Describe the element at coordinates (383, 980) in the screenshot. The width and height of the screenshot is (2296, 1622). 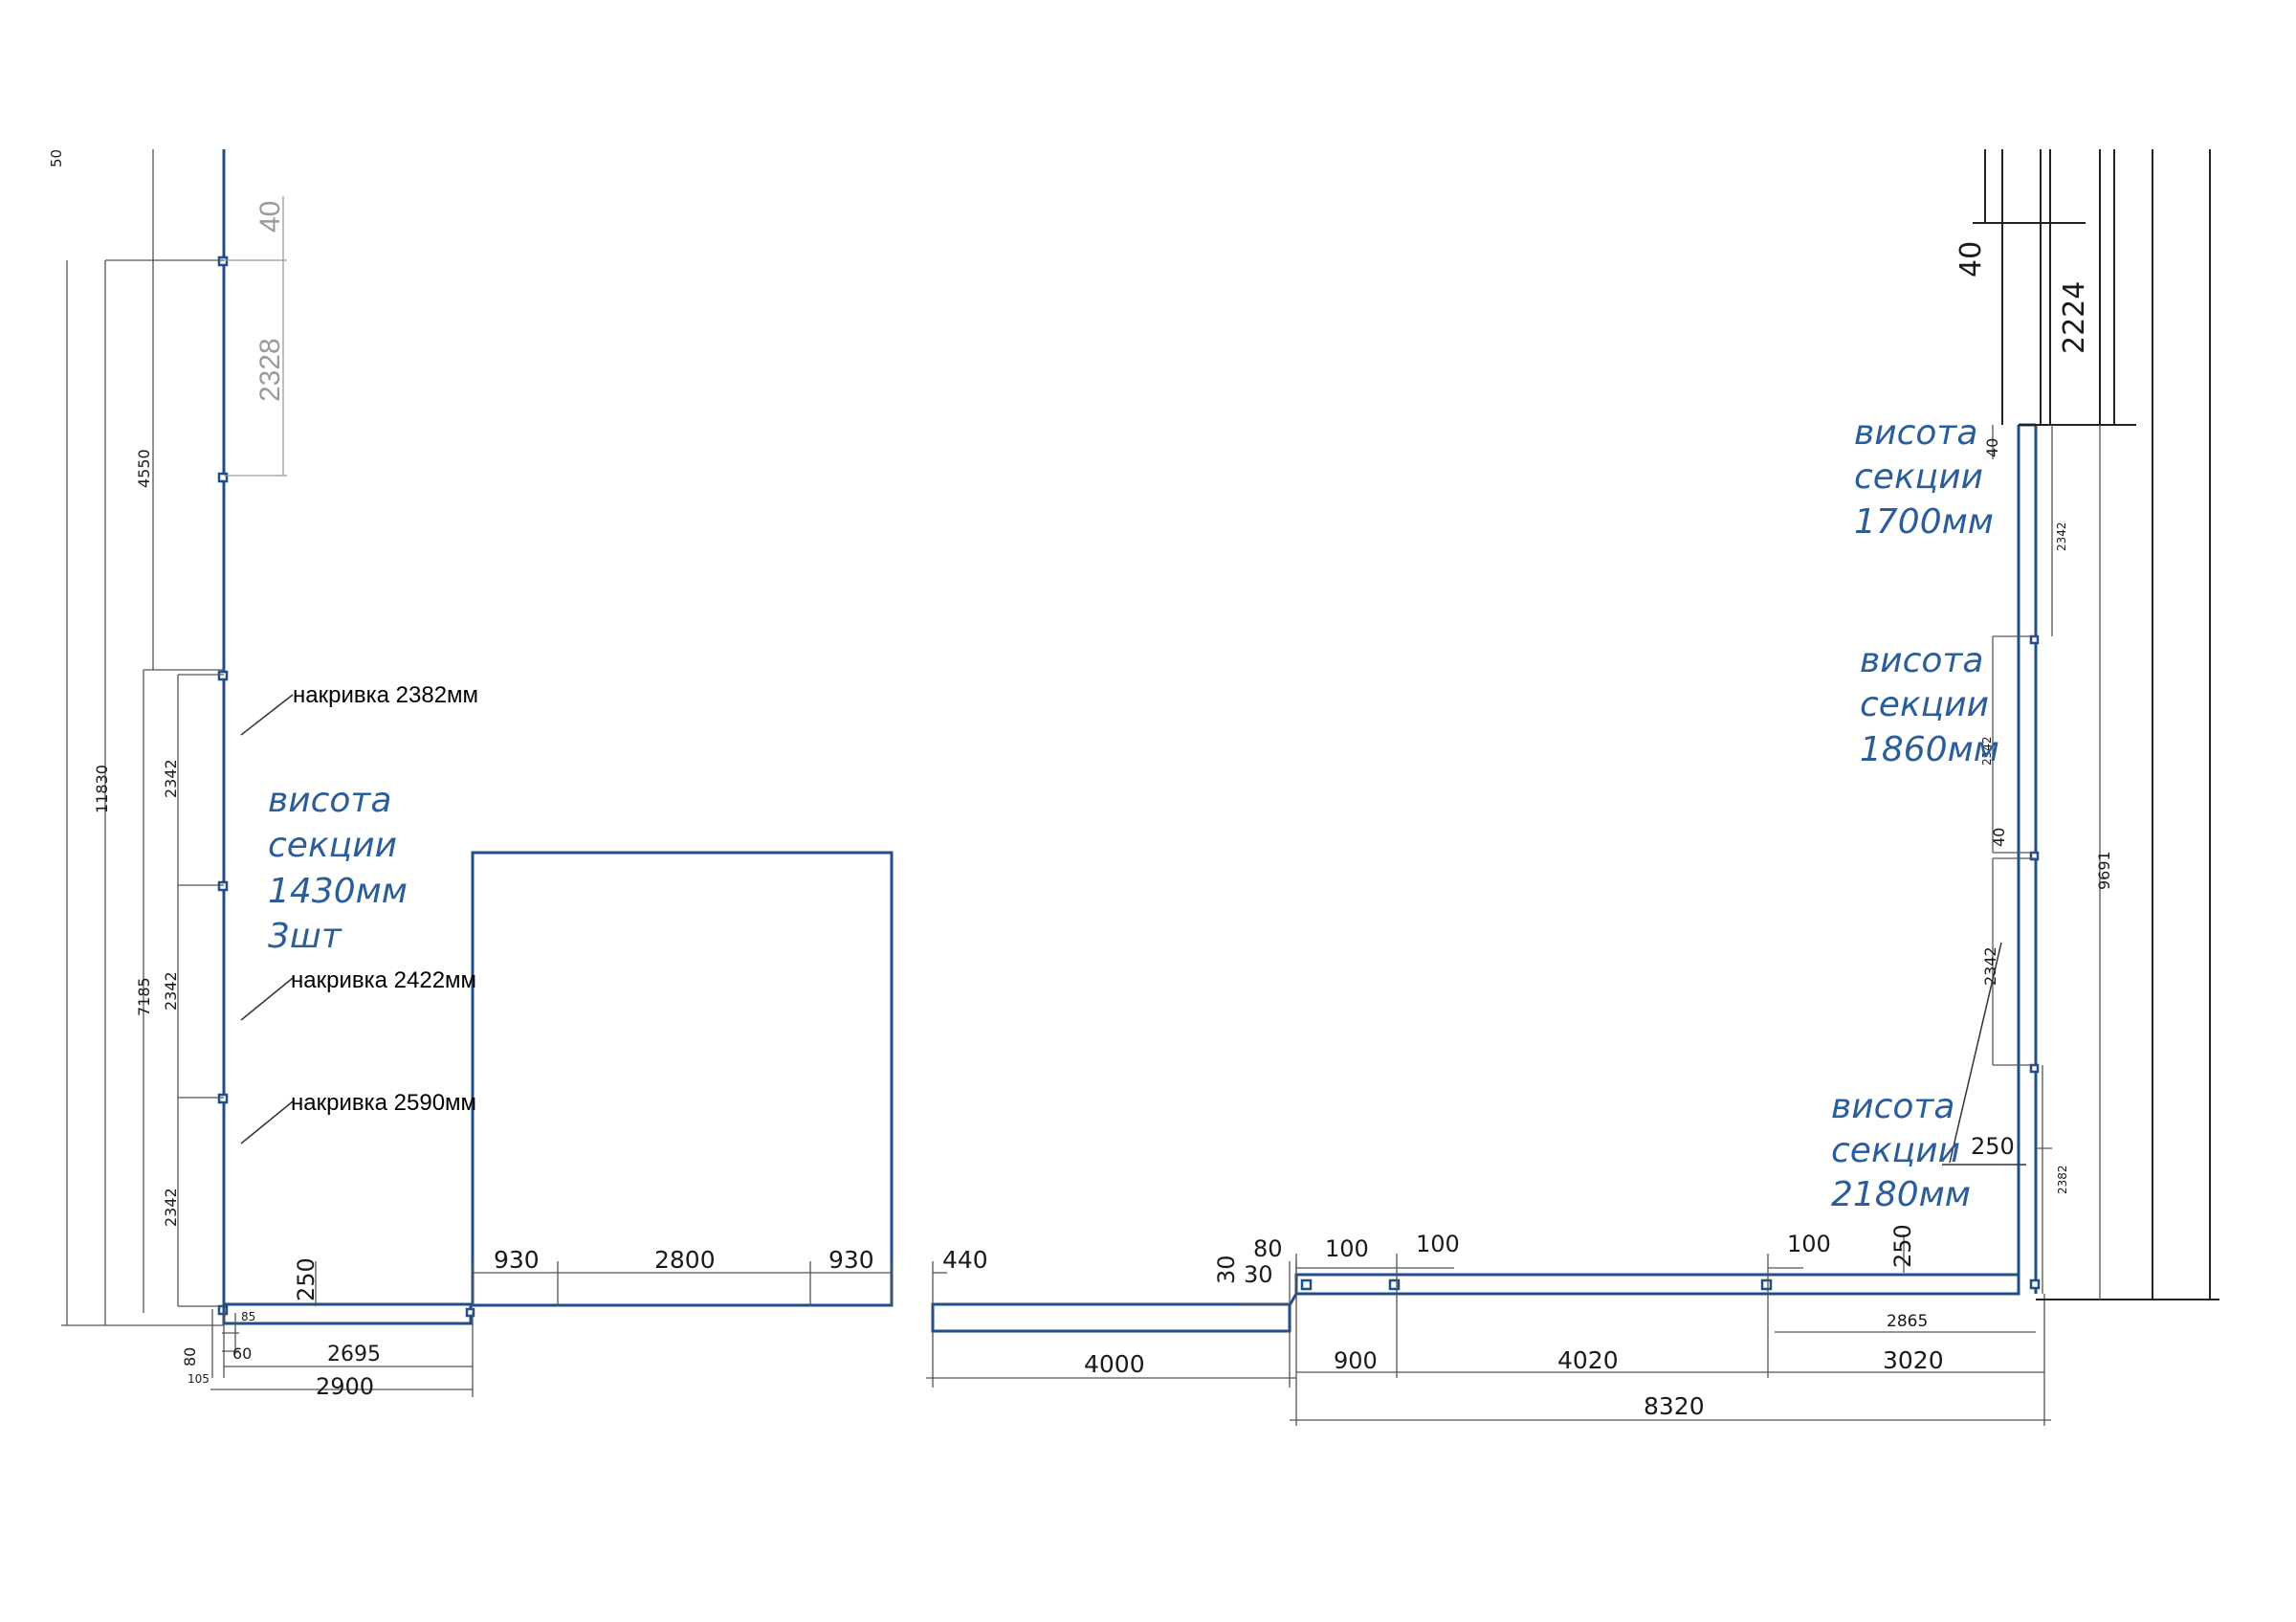
I see `note-cap-2422: накривка 2422мм` at that location.